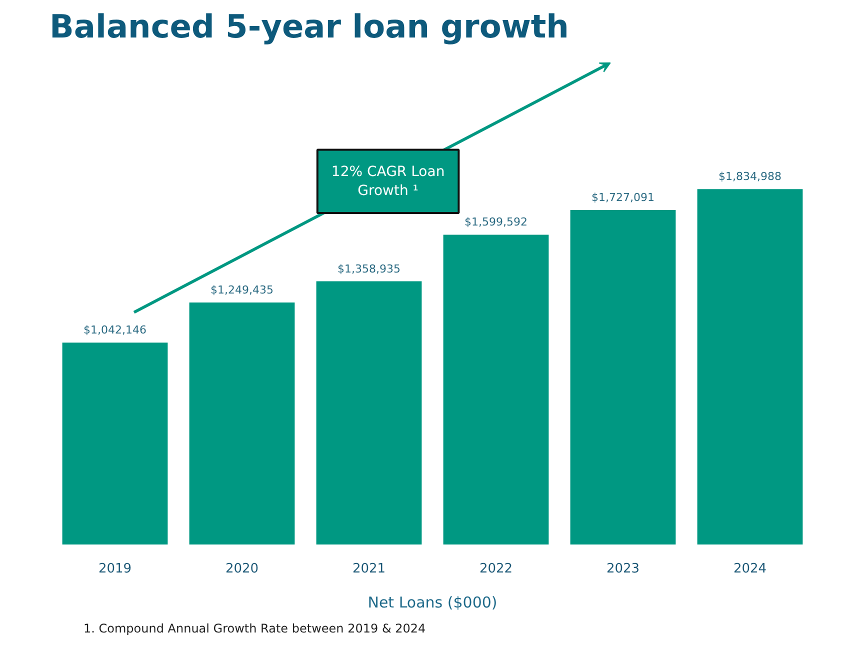 This screenshot has width=850, height=656. I want to click on data-label: $1,834,988, so click(750, 177).